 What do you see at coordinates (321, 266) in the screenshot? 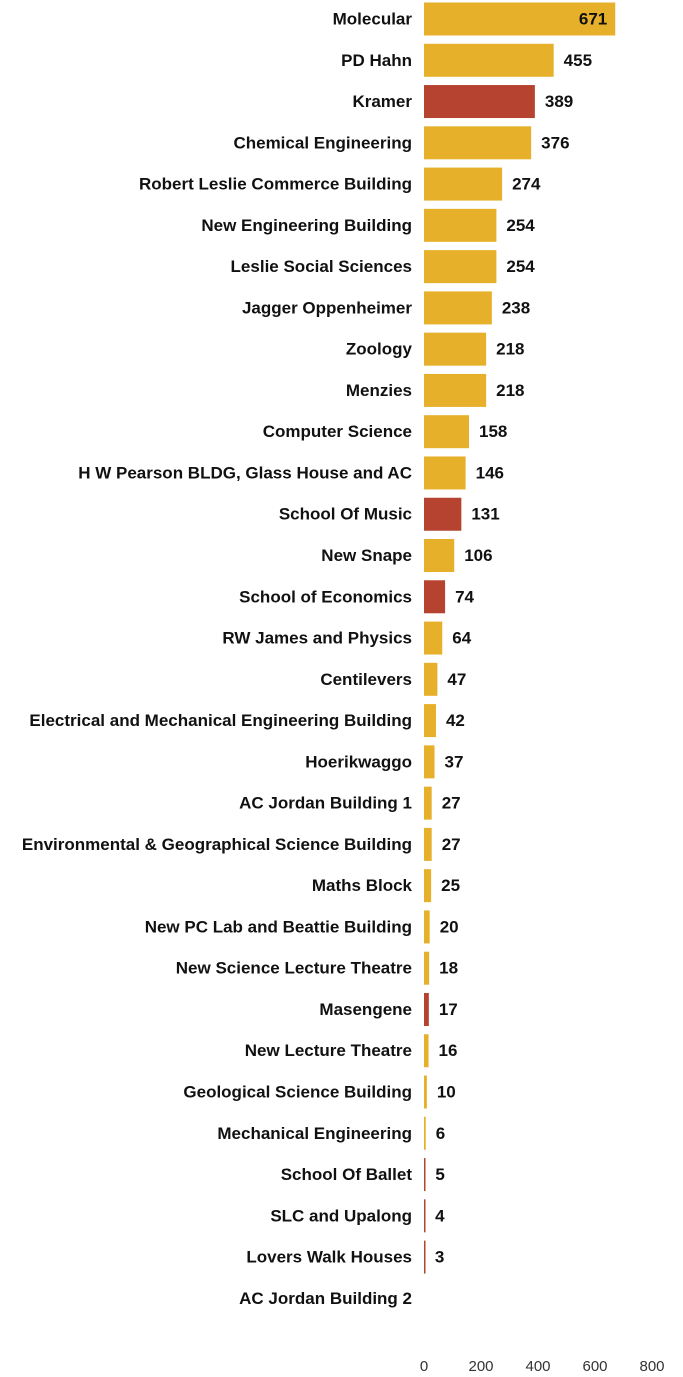
I see `category-label: Leslie Social Sciences` at bounding box center [321, 266].